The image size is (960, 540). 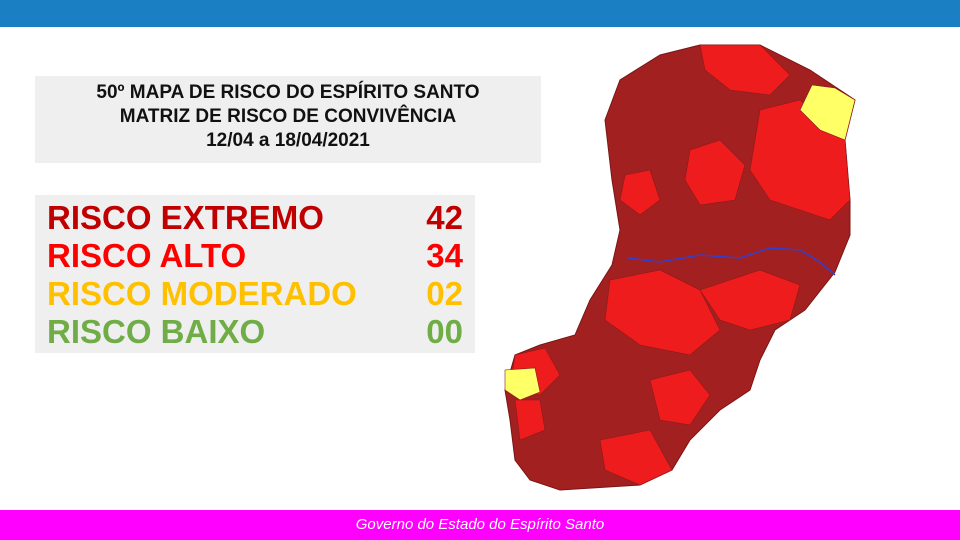 I want to click on risk-label: RISCO EXTREMO, so click(x=185, y=217).